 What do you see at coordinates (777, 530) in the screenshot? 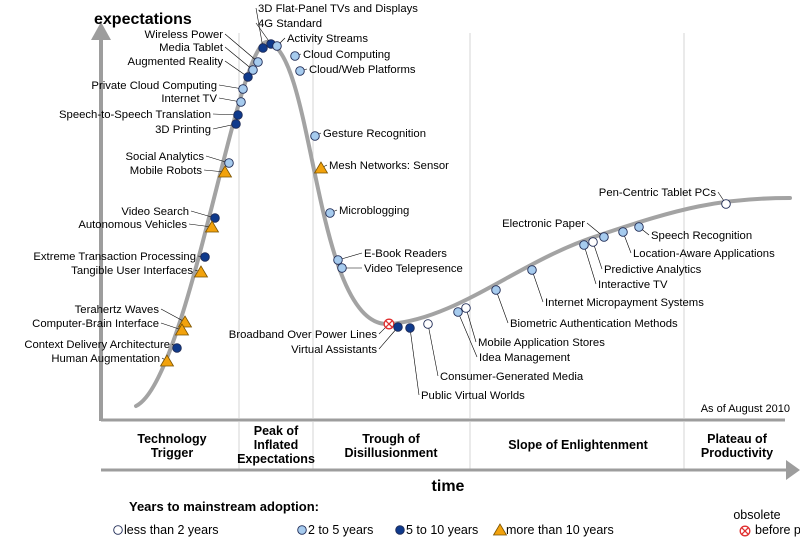
I see `legend-label-obsolete-2: before plateau` at bounding box center [777, 530].